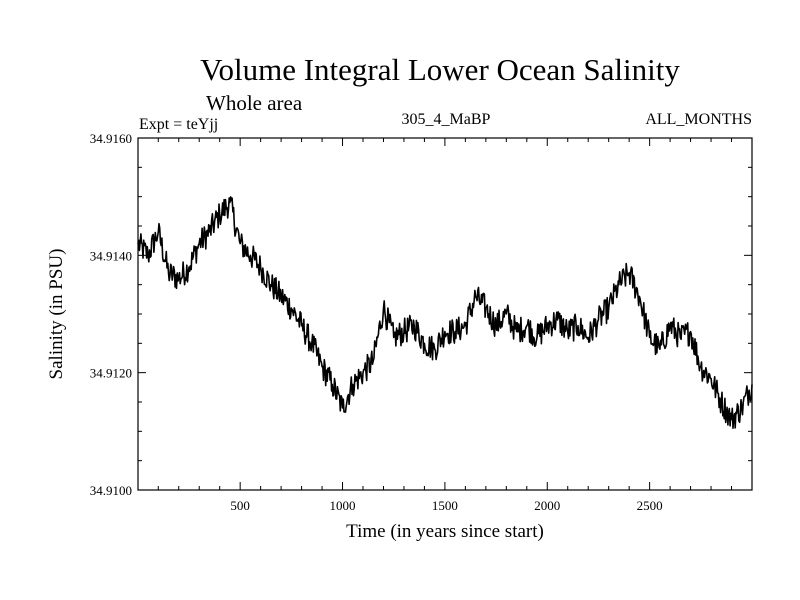  Describe the element at coordinates (254, 103) in the screenshot. I see `chart-subtitle: Whole area` at that location.